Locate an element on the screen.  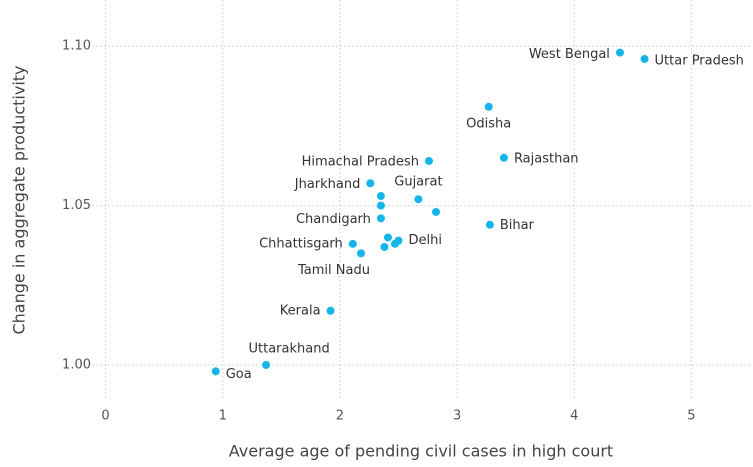
point-label: Tamil Nadu is located at coordinates (333, 270).